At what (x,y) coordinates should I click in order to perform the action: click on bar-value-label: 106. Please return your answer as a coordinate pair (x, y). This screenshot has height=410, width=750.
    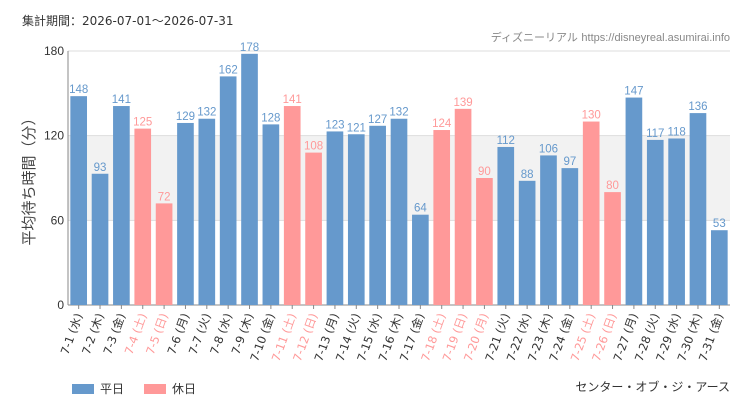
    Looking at the image, I should click on (548, 149).